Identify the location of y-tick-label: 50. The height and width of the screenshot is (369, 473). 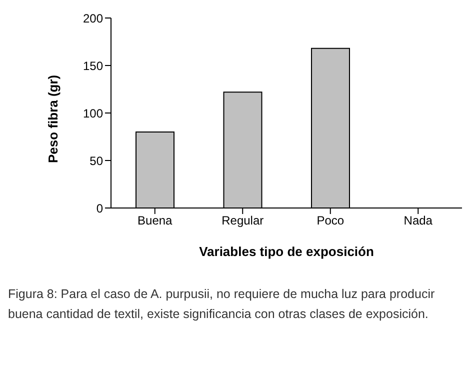
(97, 161).